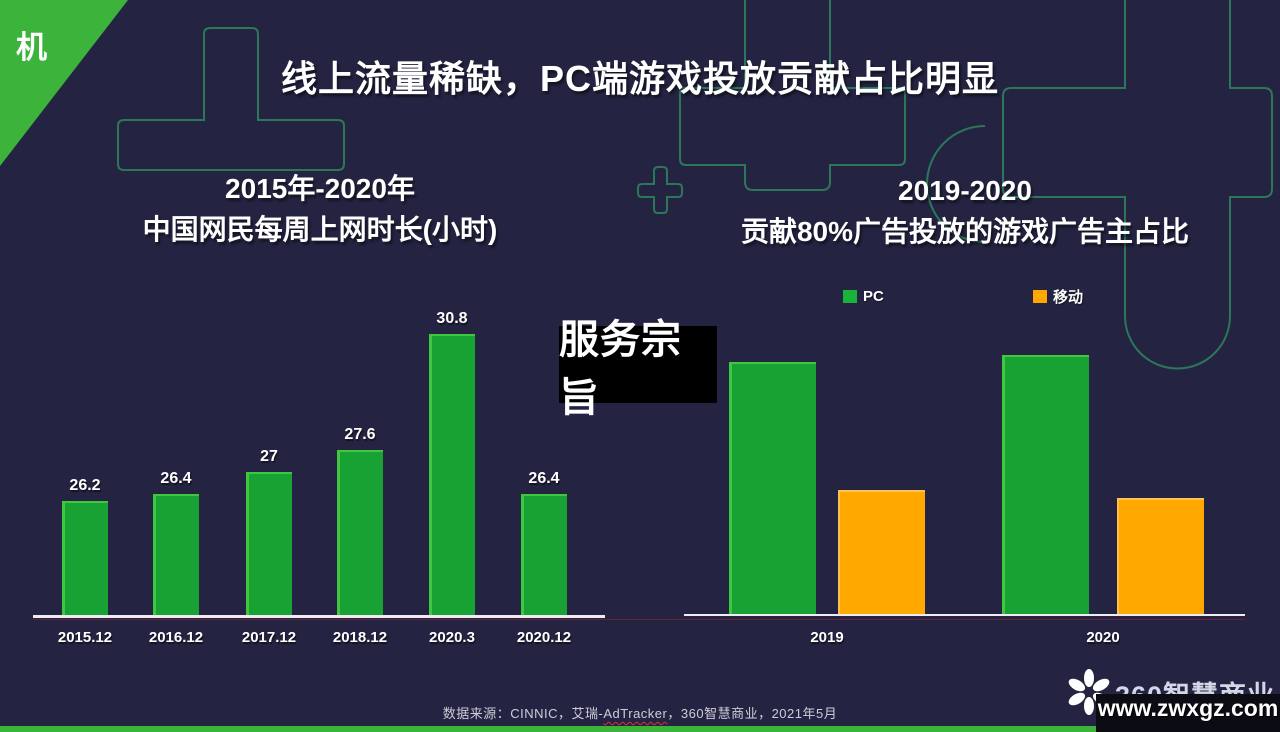 The width and height of the screenshot is (1280, 732). What do you see at coordinates (85, 637) in the screenshot?
I see `x-axis-label: 2015.12` at bounding box center [85, 637].